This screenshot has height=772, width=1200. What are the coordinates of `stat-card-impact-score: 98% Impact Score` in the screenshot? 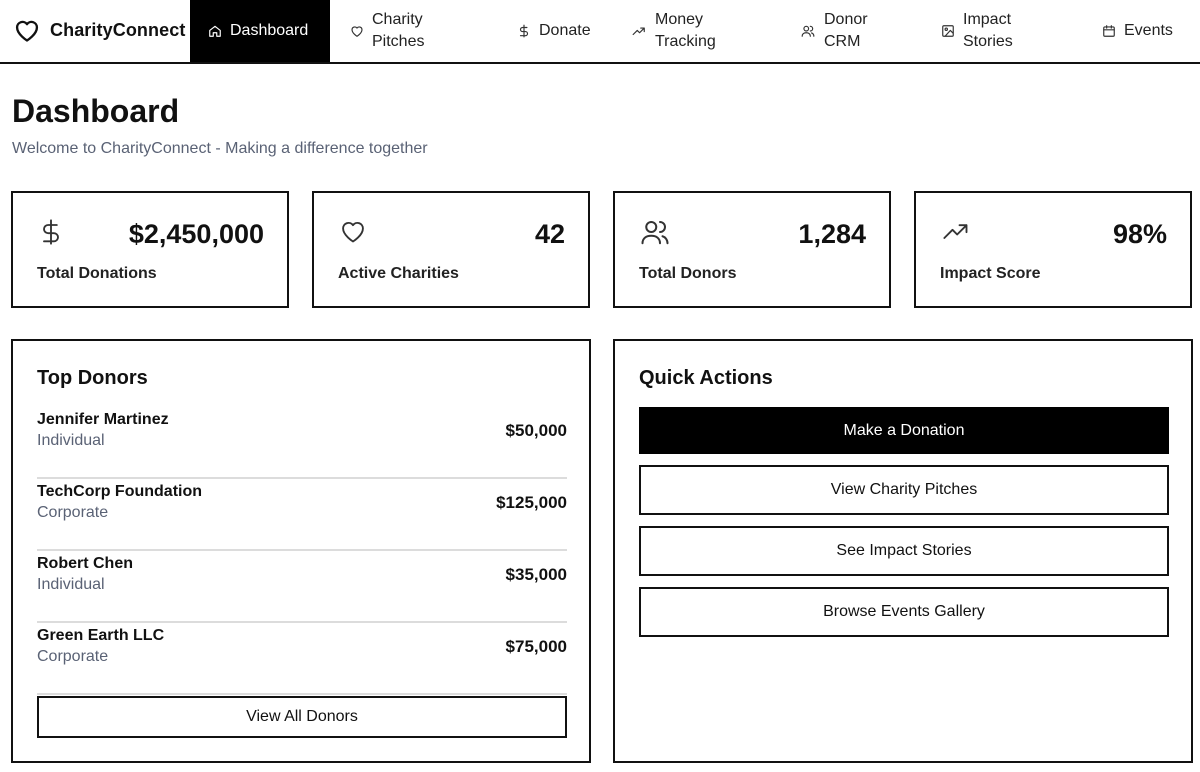 It's located at (1053, 249).